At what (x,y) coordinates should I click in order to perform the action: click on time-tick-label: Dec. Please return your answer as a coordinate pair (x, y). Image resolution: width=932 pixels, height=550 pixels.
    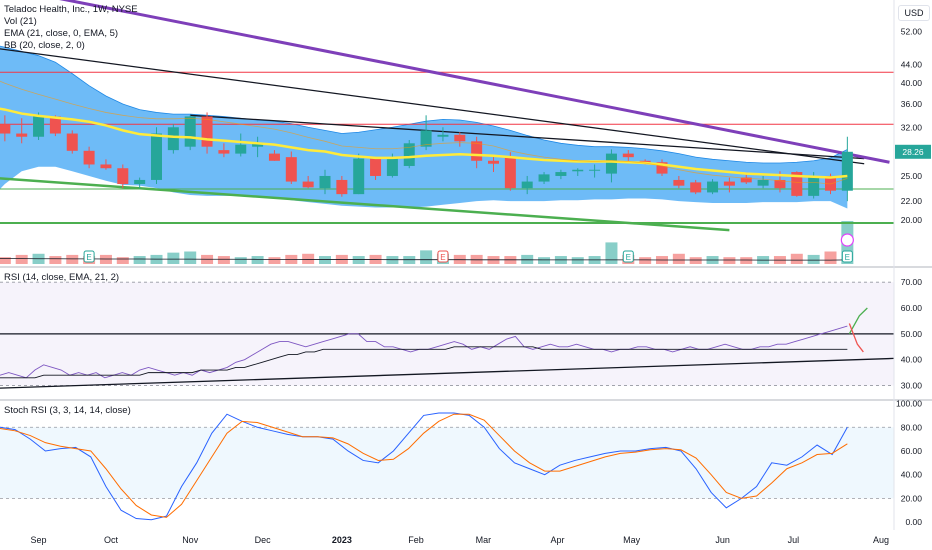
    Looking at the image, I should click on (263, 540).